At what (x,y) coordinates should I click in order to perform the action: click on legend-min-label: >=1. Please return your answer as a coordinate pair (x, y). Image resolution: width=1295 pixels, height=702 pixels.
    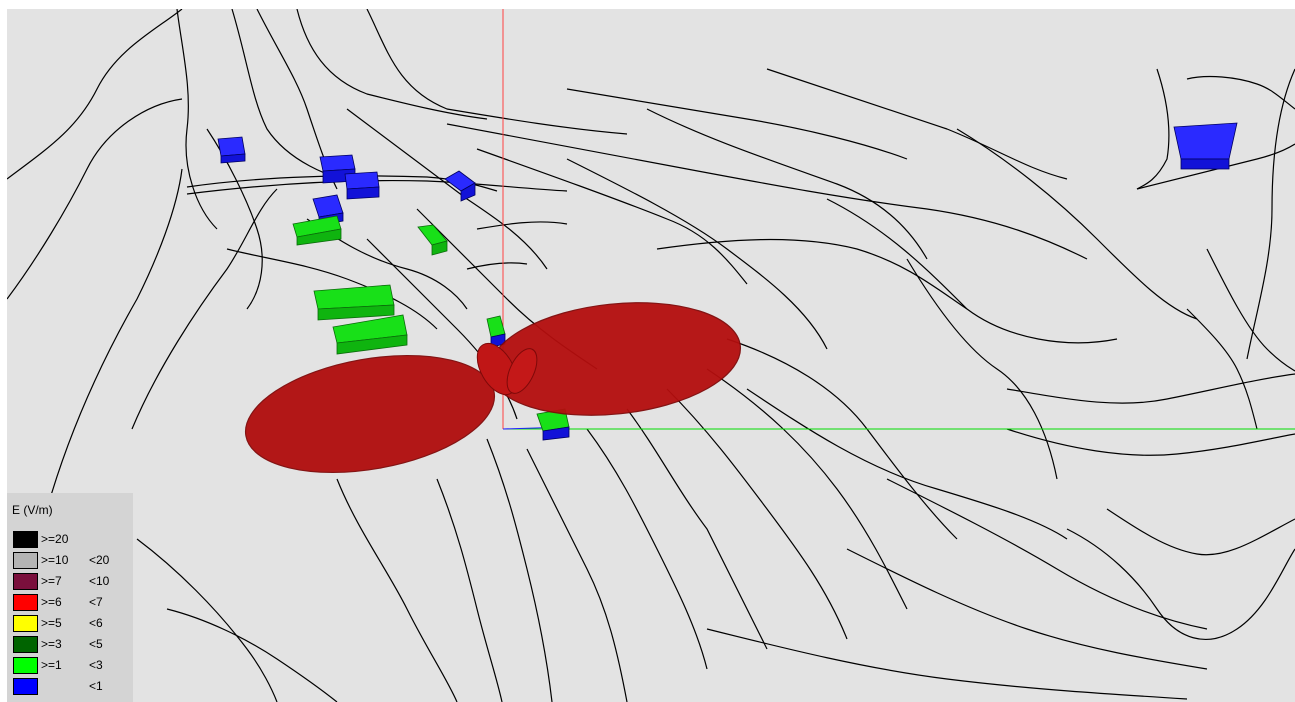
    Looking at the image, I should click on (51, 665).